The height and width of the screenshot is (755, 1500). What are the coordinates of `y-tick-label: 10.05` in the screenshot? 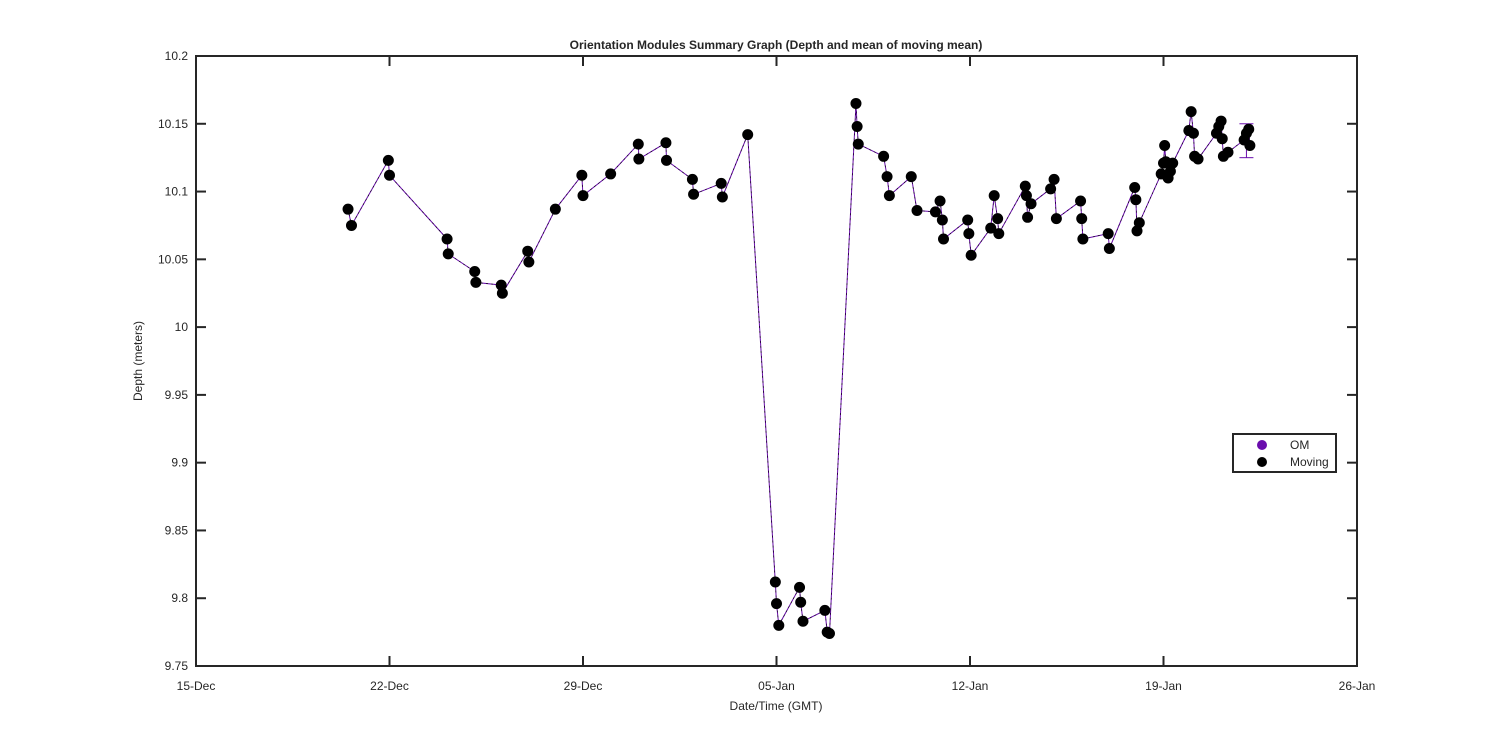 It's located at (173, 259).